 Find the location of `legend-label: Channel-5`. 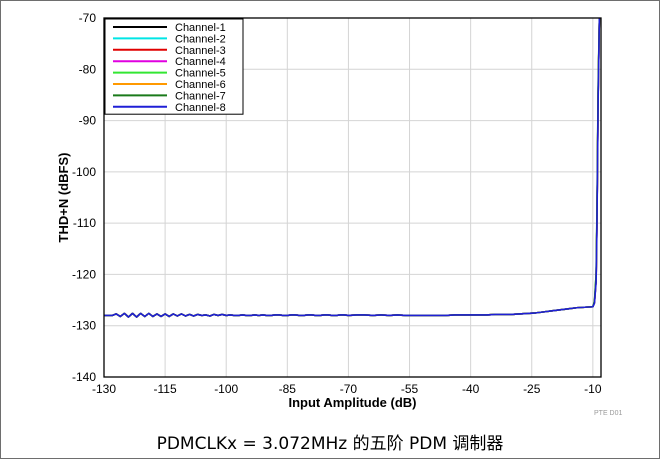

legend-label: Channel-5 is located at coordinates (200, 74).